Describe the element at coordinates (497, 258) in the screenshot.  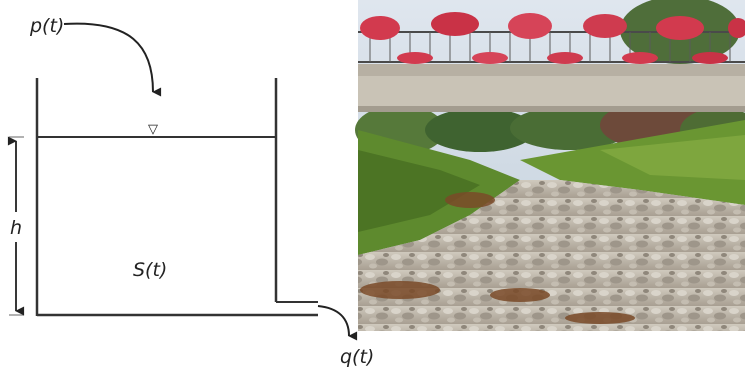
I see `leaf-debris` at that location.